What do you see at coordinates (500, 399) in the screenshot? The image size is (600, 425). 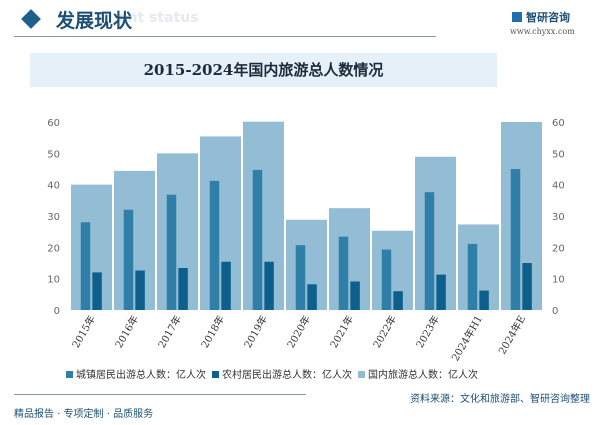 I see `source-note: 资料来源：文化和旅游部、智研咨询整理` at bounding box center [500, 399].